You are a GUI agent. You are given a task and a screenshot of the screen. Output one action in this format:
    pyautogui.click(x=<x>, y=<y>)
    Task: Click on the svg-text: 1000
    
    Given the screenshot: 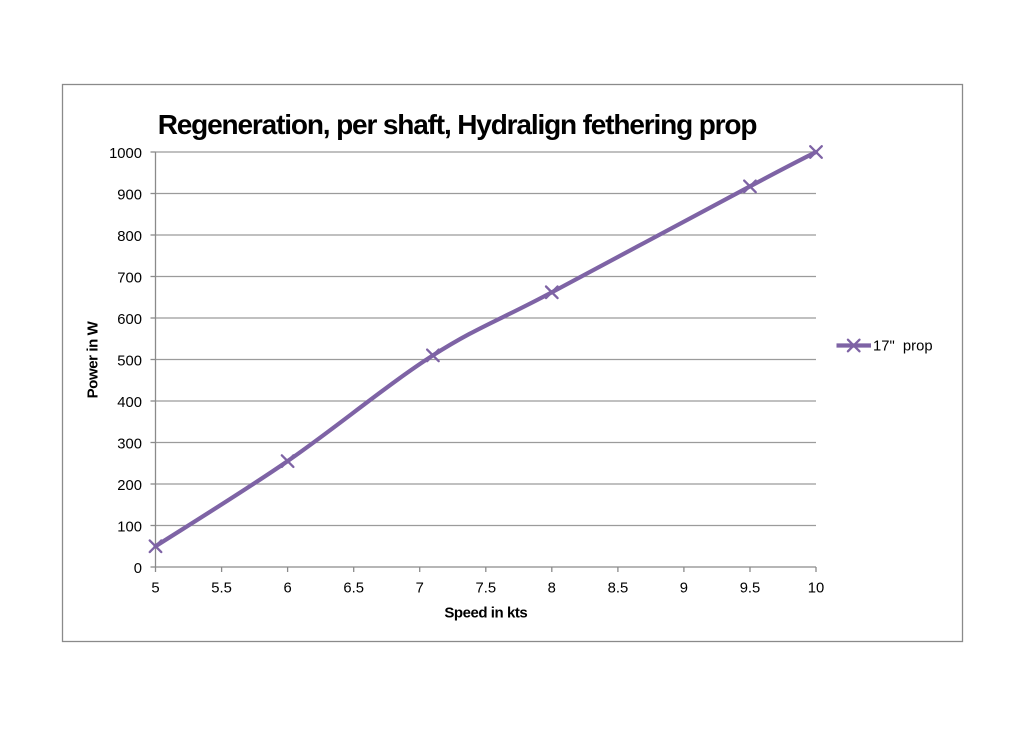 What is the action you would take?
    pyautogui.click(x=125, y=154)
    